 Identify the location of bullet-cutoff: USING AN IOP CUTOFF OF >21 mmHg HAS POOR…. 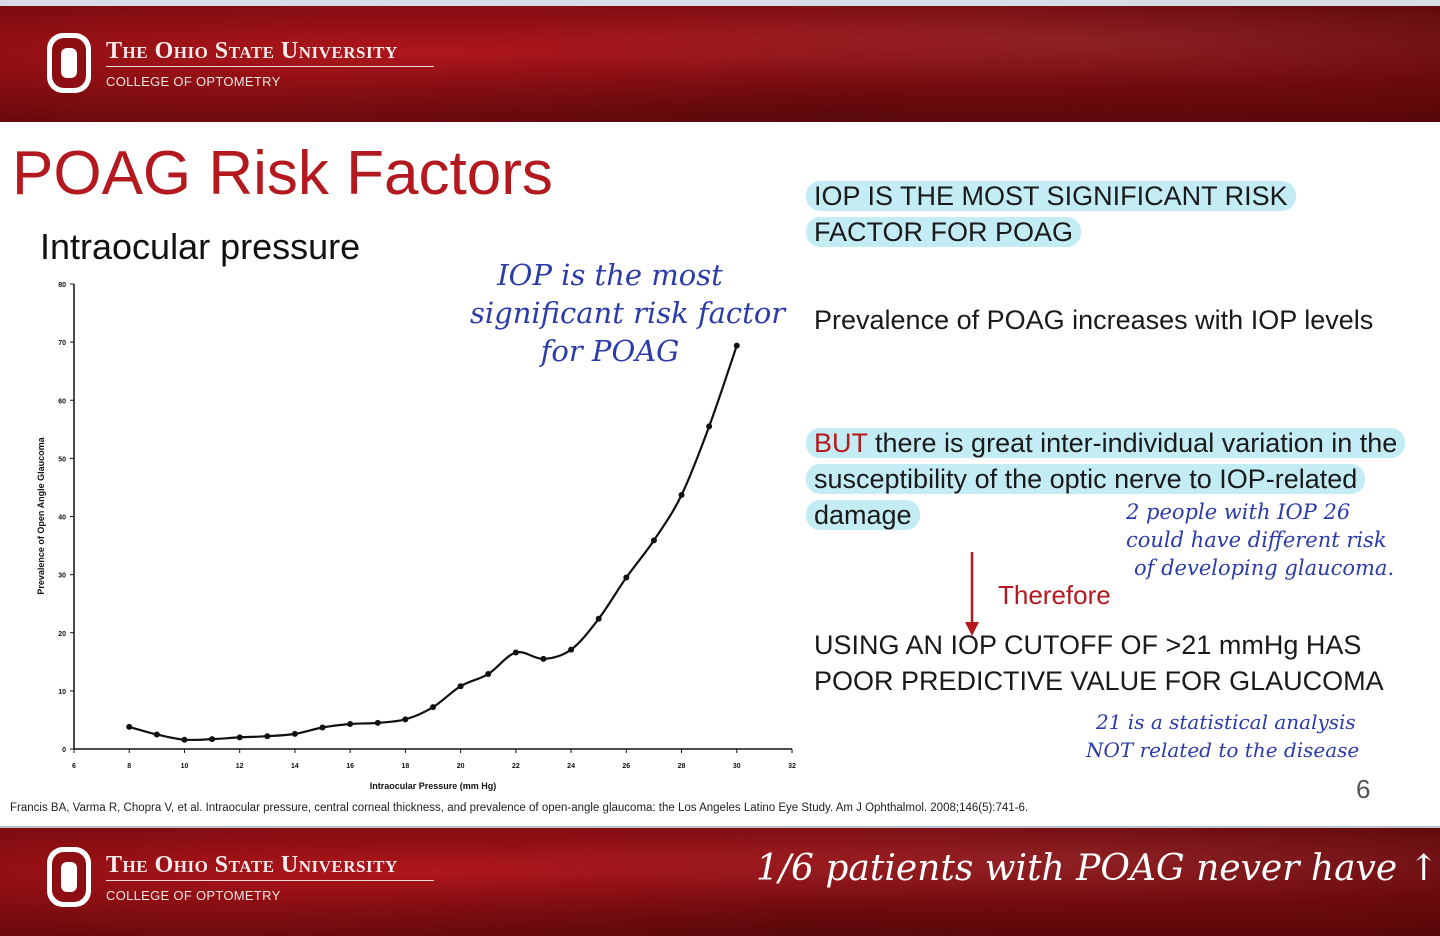
(1099, 663).